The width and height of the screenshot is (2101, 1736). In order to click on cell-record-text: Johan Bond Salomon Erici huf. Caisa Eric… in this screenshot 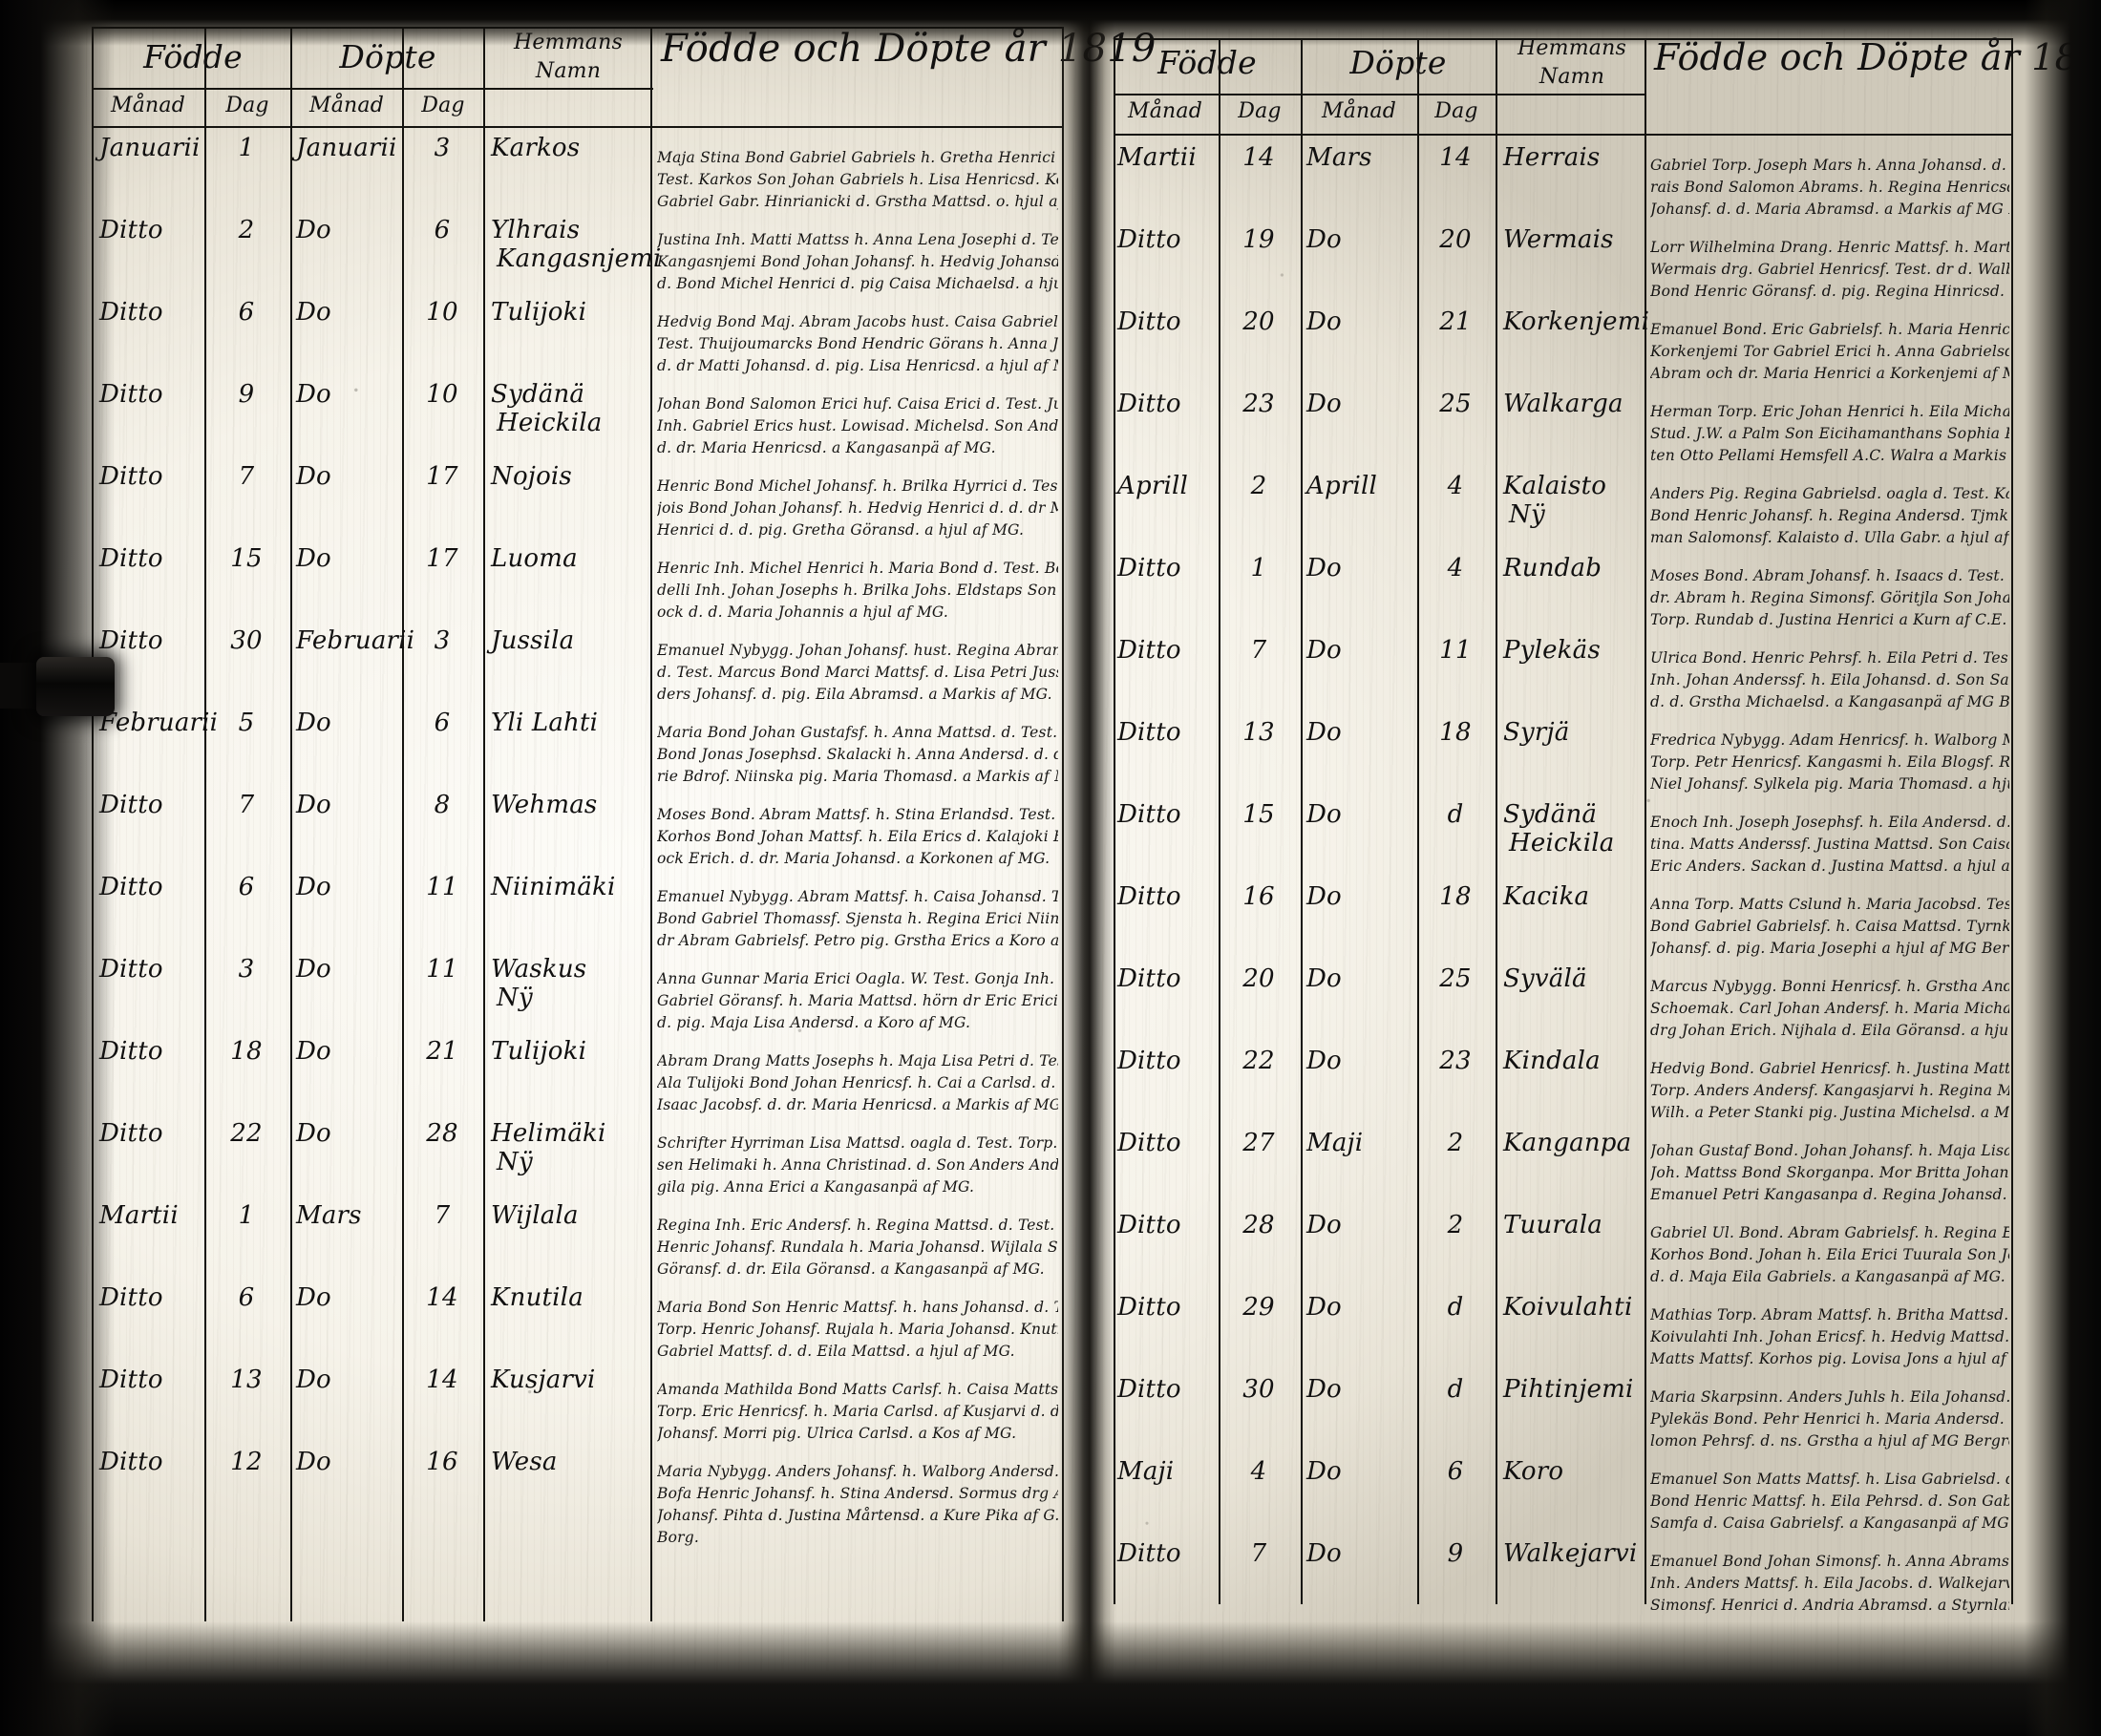, I will do `click(857, 425)`.